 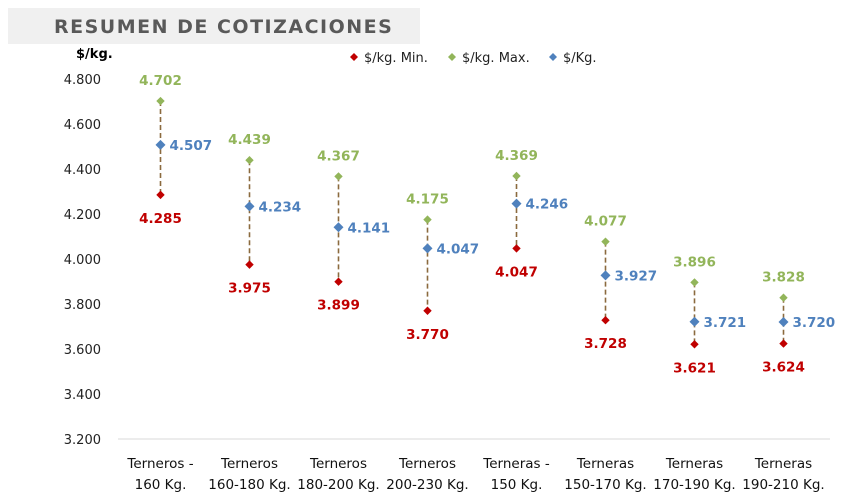 What do you see at coordinates (191, 146) in the screenshot?
I see `avg-data-label: 4.507` at bounding box center [191, 146].